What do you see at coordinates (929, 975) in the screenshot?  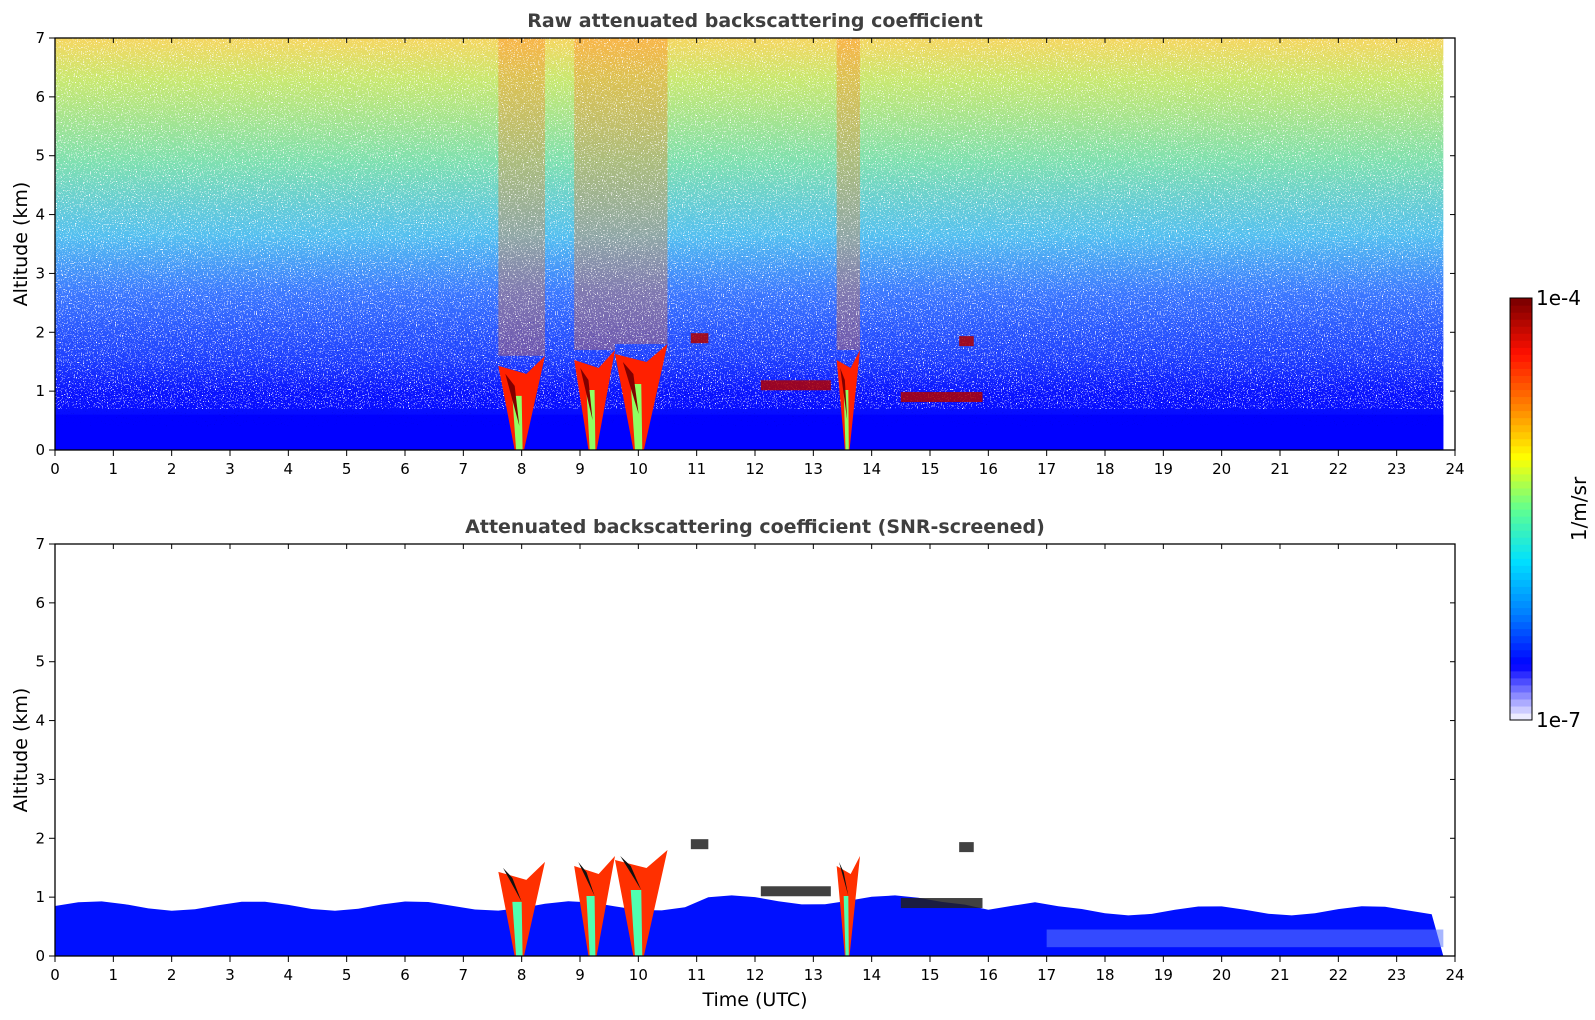 I see `x-tick-label: 15` at bounding box center [929, 975].